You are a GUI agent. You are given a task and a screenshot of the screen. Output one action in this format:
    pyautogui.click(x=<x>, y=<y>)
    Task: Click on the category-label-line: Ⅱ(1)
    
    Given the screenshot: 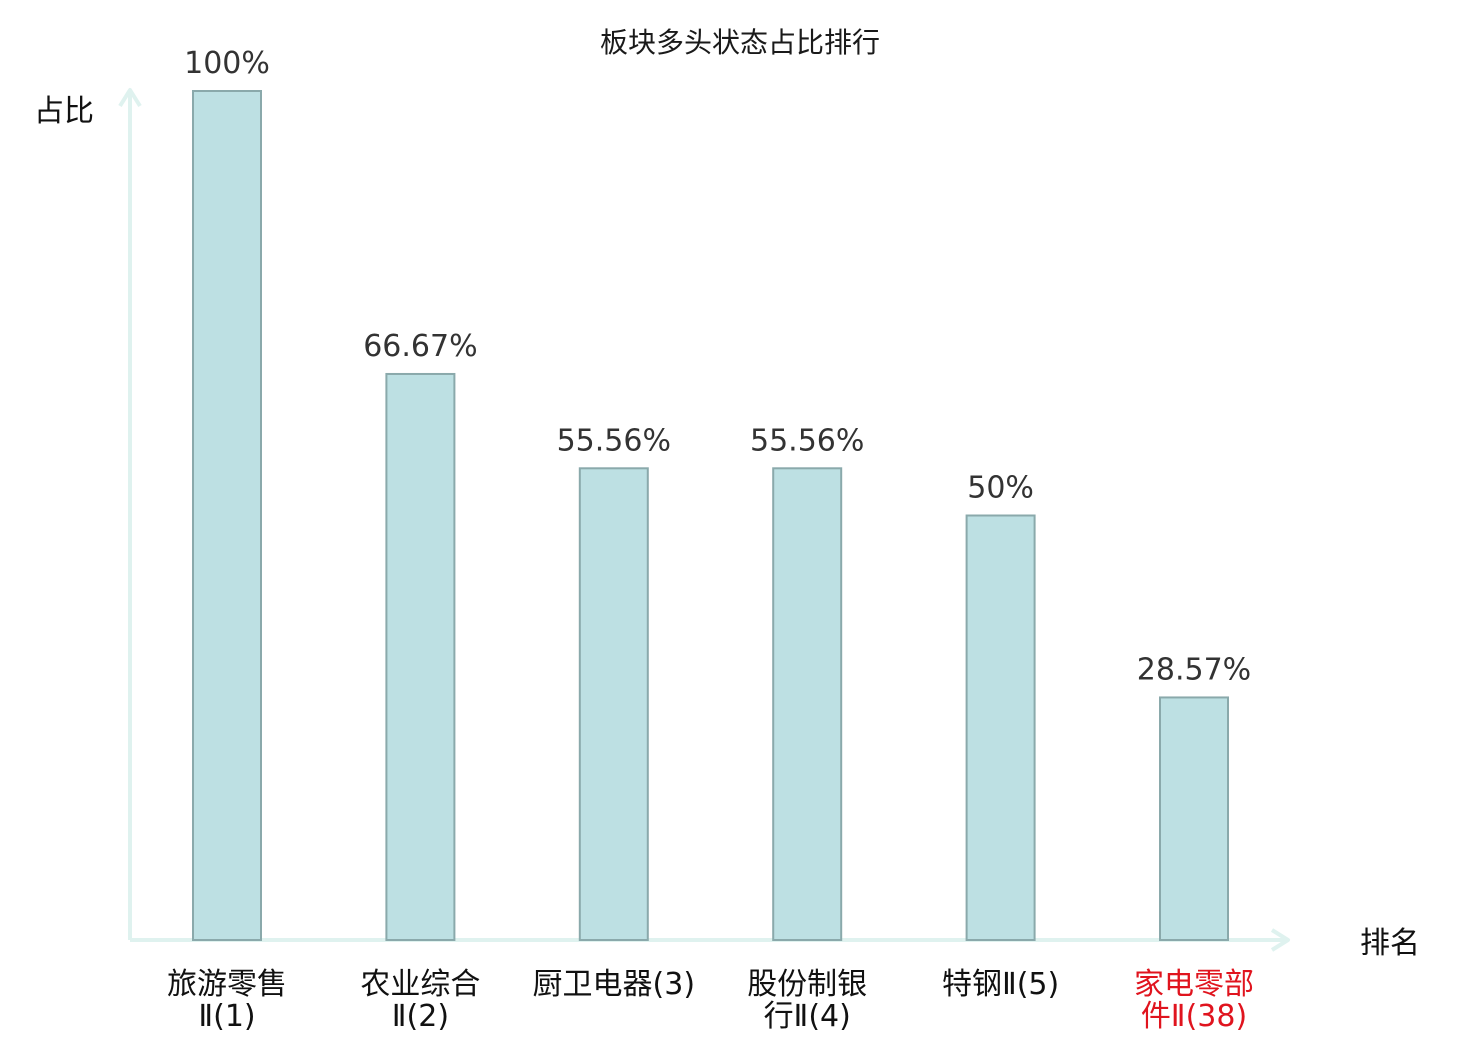 What is the action you would take?
    pyautogui.click(x=226, y=1016)
    